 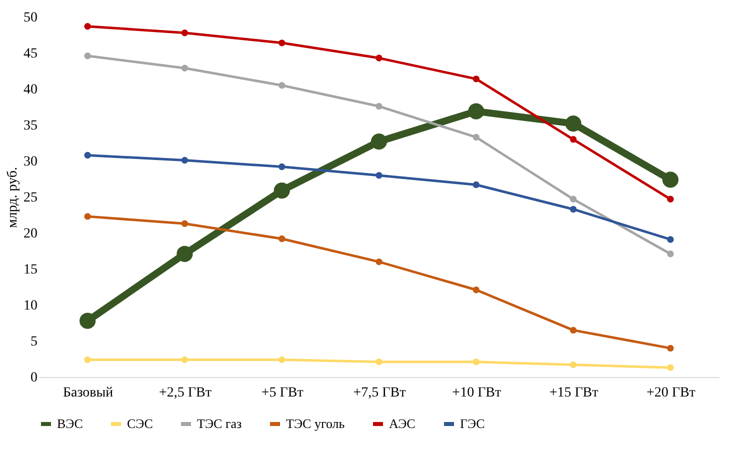 What do you see at coordinates (13, 197) in the screenshot?
I see `y-axis-title: млрд. руб.` at bounding box center [13, 197].